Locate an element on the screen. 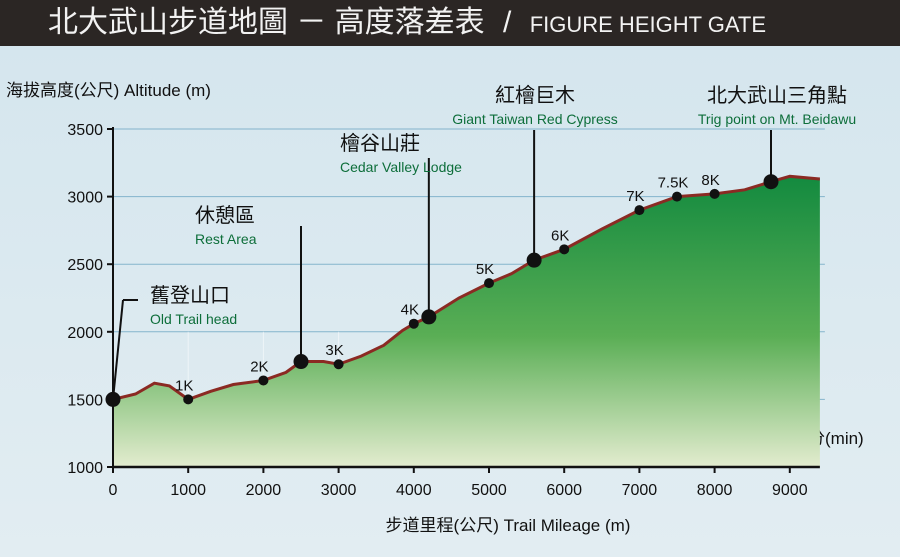 This screenshot has height=557, width=900. landmark-name-zh: 紅檜巨木 is located at coordinates (535, 95).